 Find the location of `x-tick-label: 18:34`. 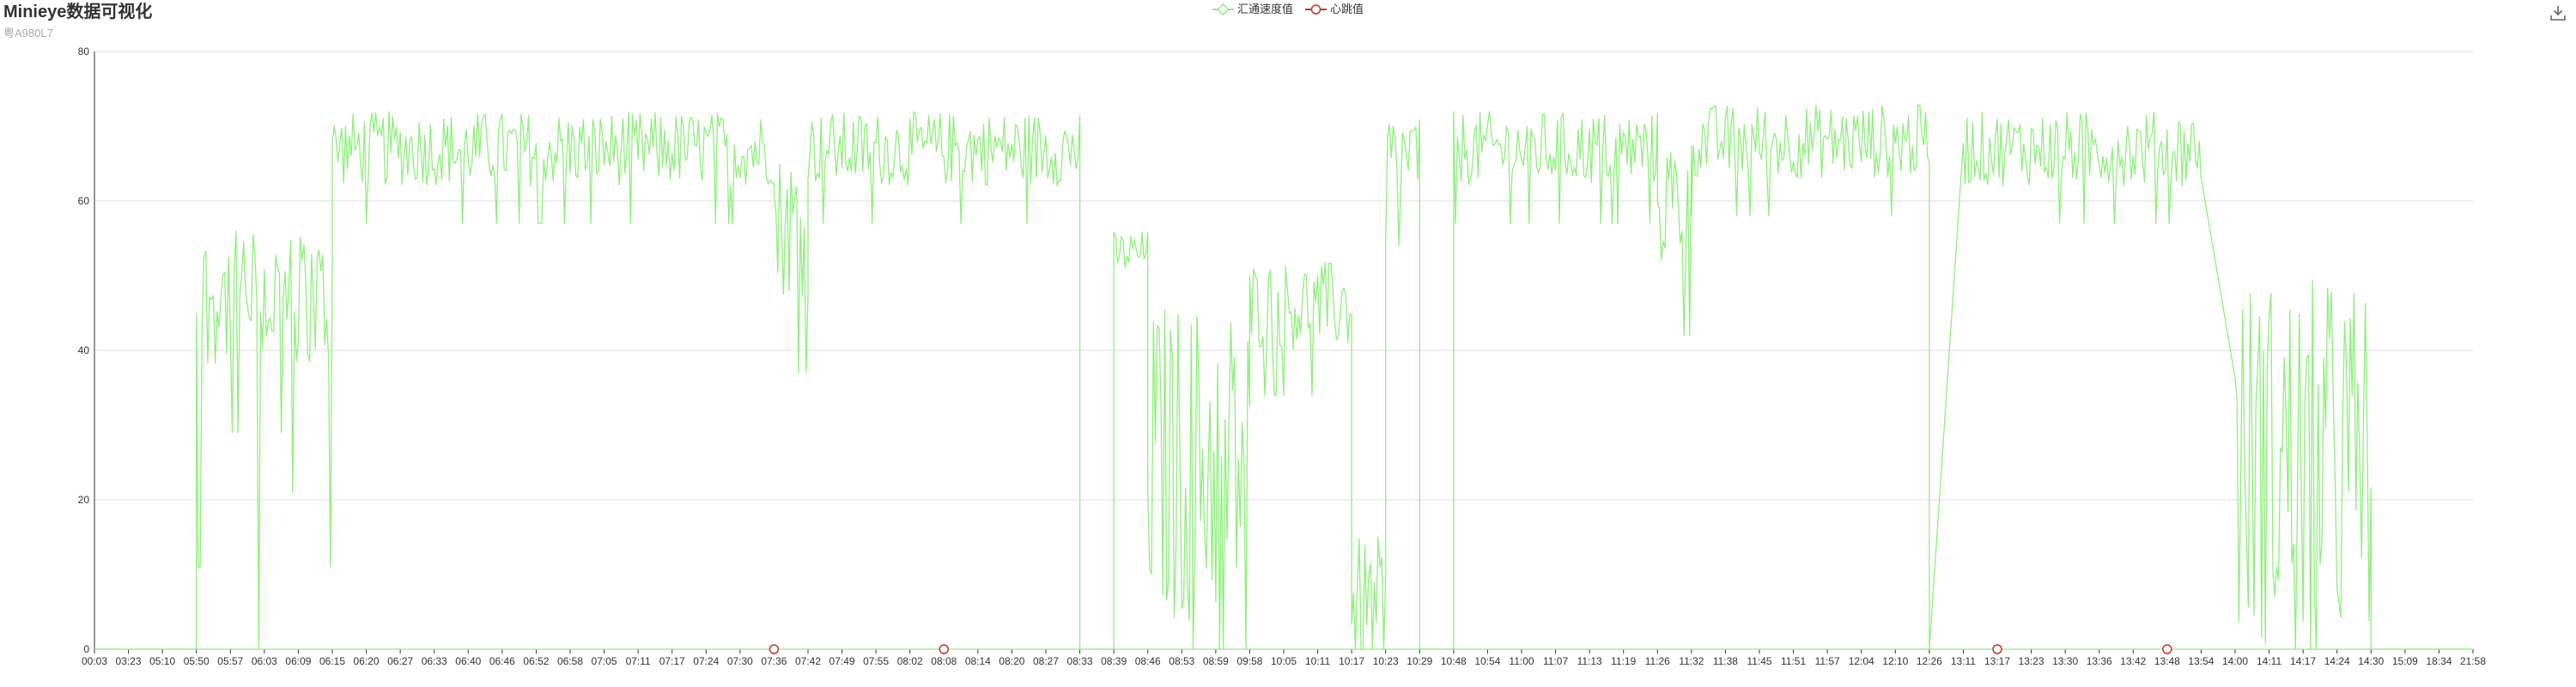

x-tick-label: 18:34 is located at coordinates (2438, 661).